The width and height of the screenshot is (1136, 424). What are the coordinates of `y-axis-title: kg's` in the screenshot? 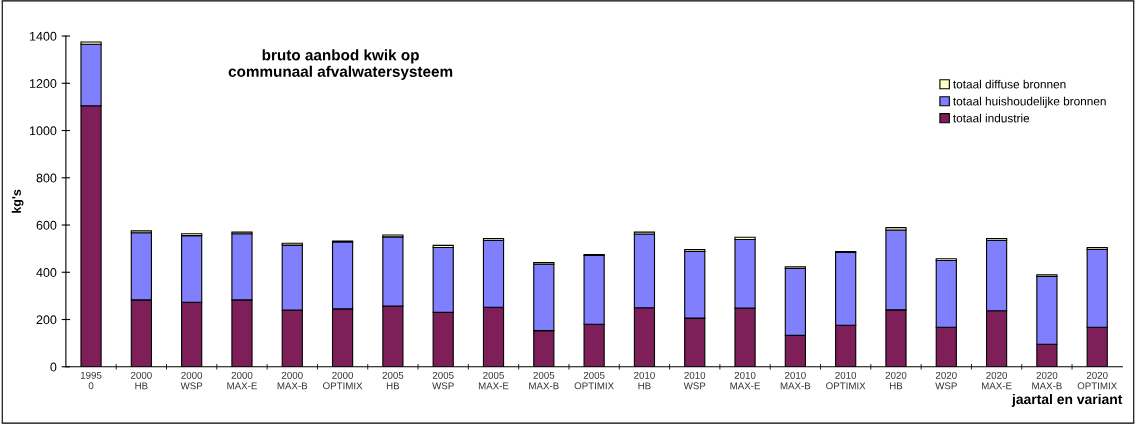 It's located at (17, 201).